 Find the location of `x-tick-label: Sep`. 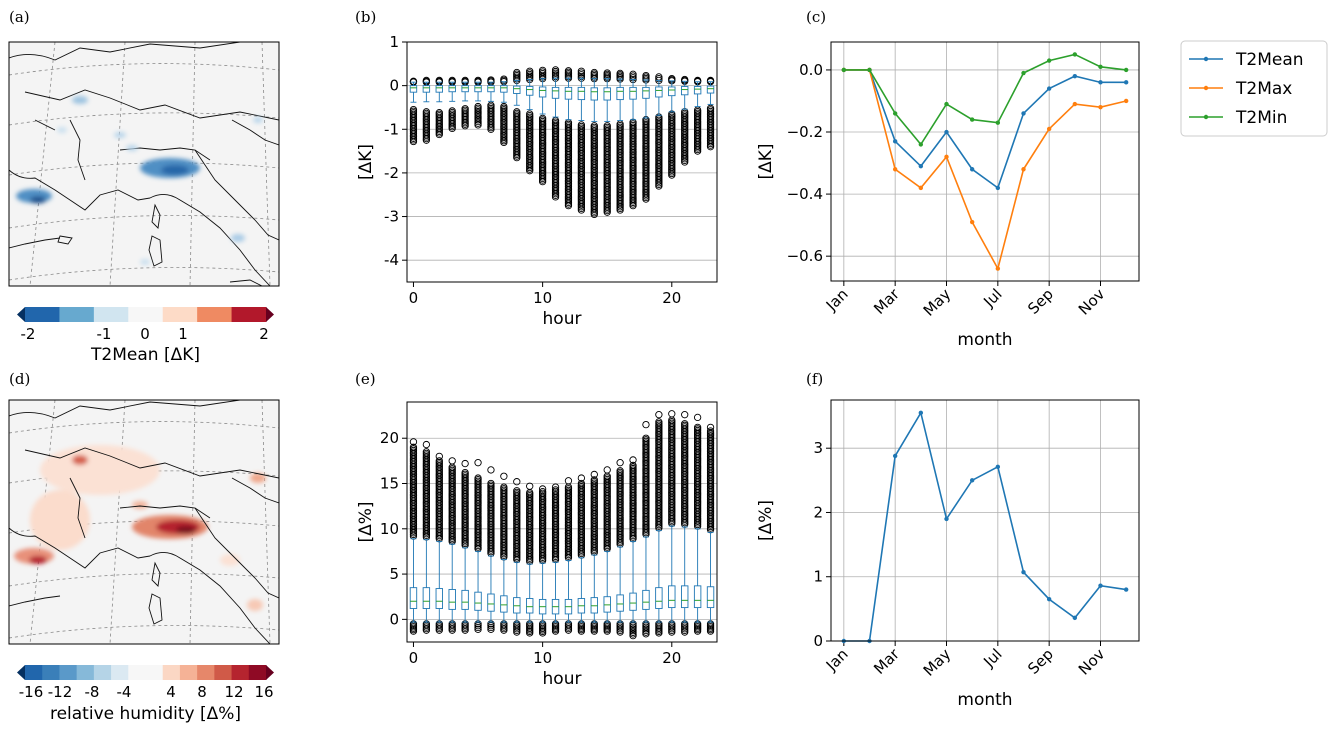

x-tick-label: Sep is located at coordinates (1040, 661).